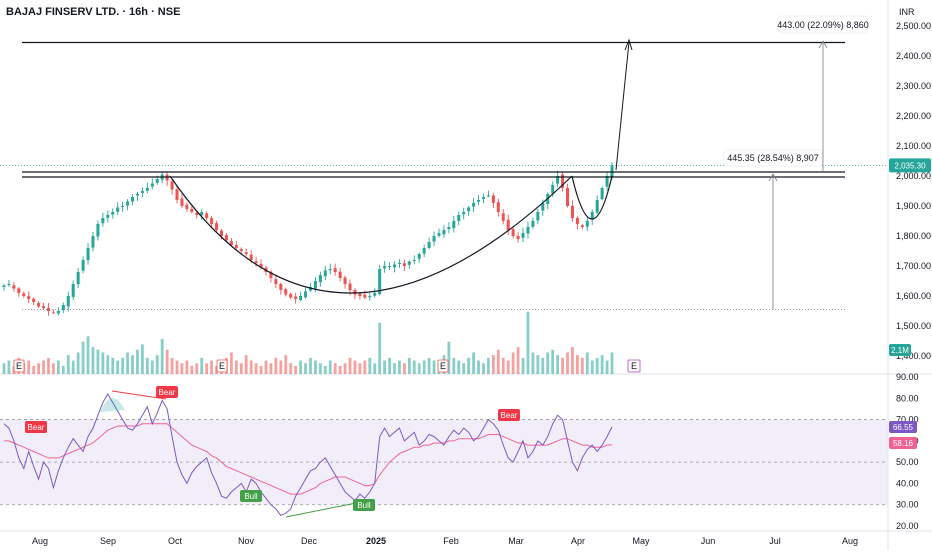 This screenshot has height=555, width=932. What do you see at coordinates (903, 427) in the screenshot?
I see `rsi-value-label: 66.55` at bounding box center [903, 427].